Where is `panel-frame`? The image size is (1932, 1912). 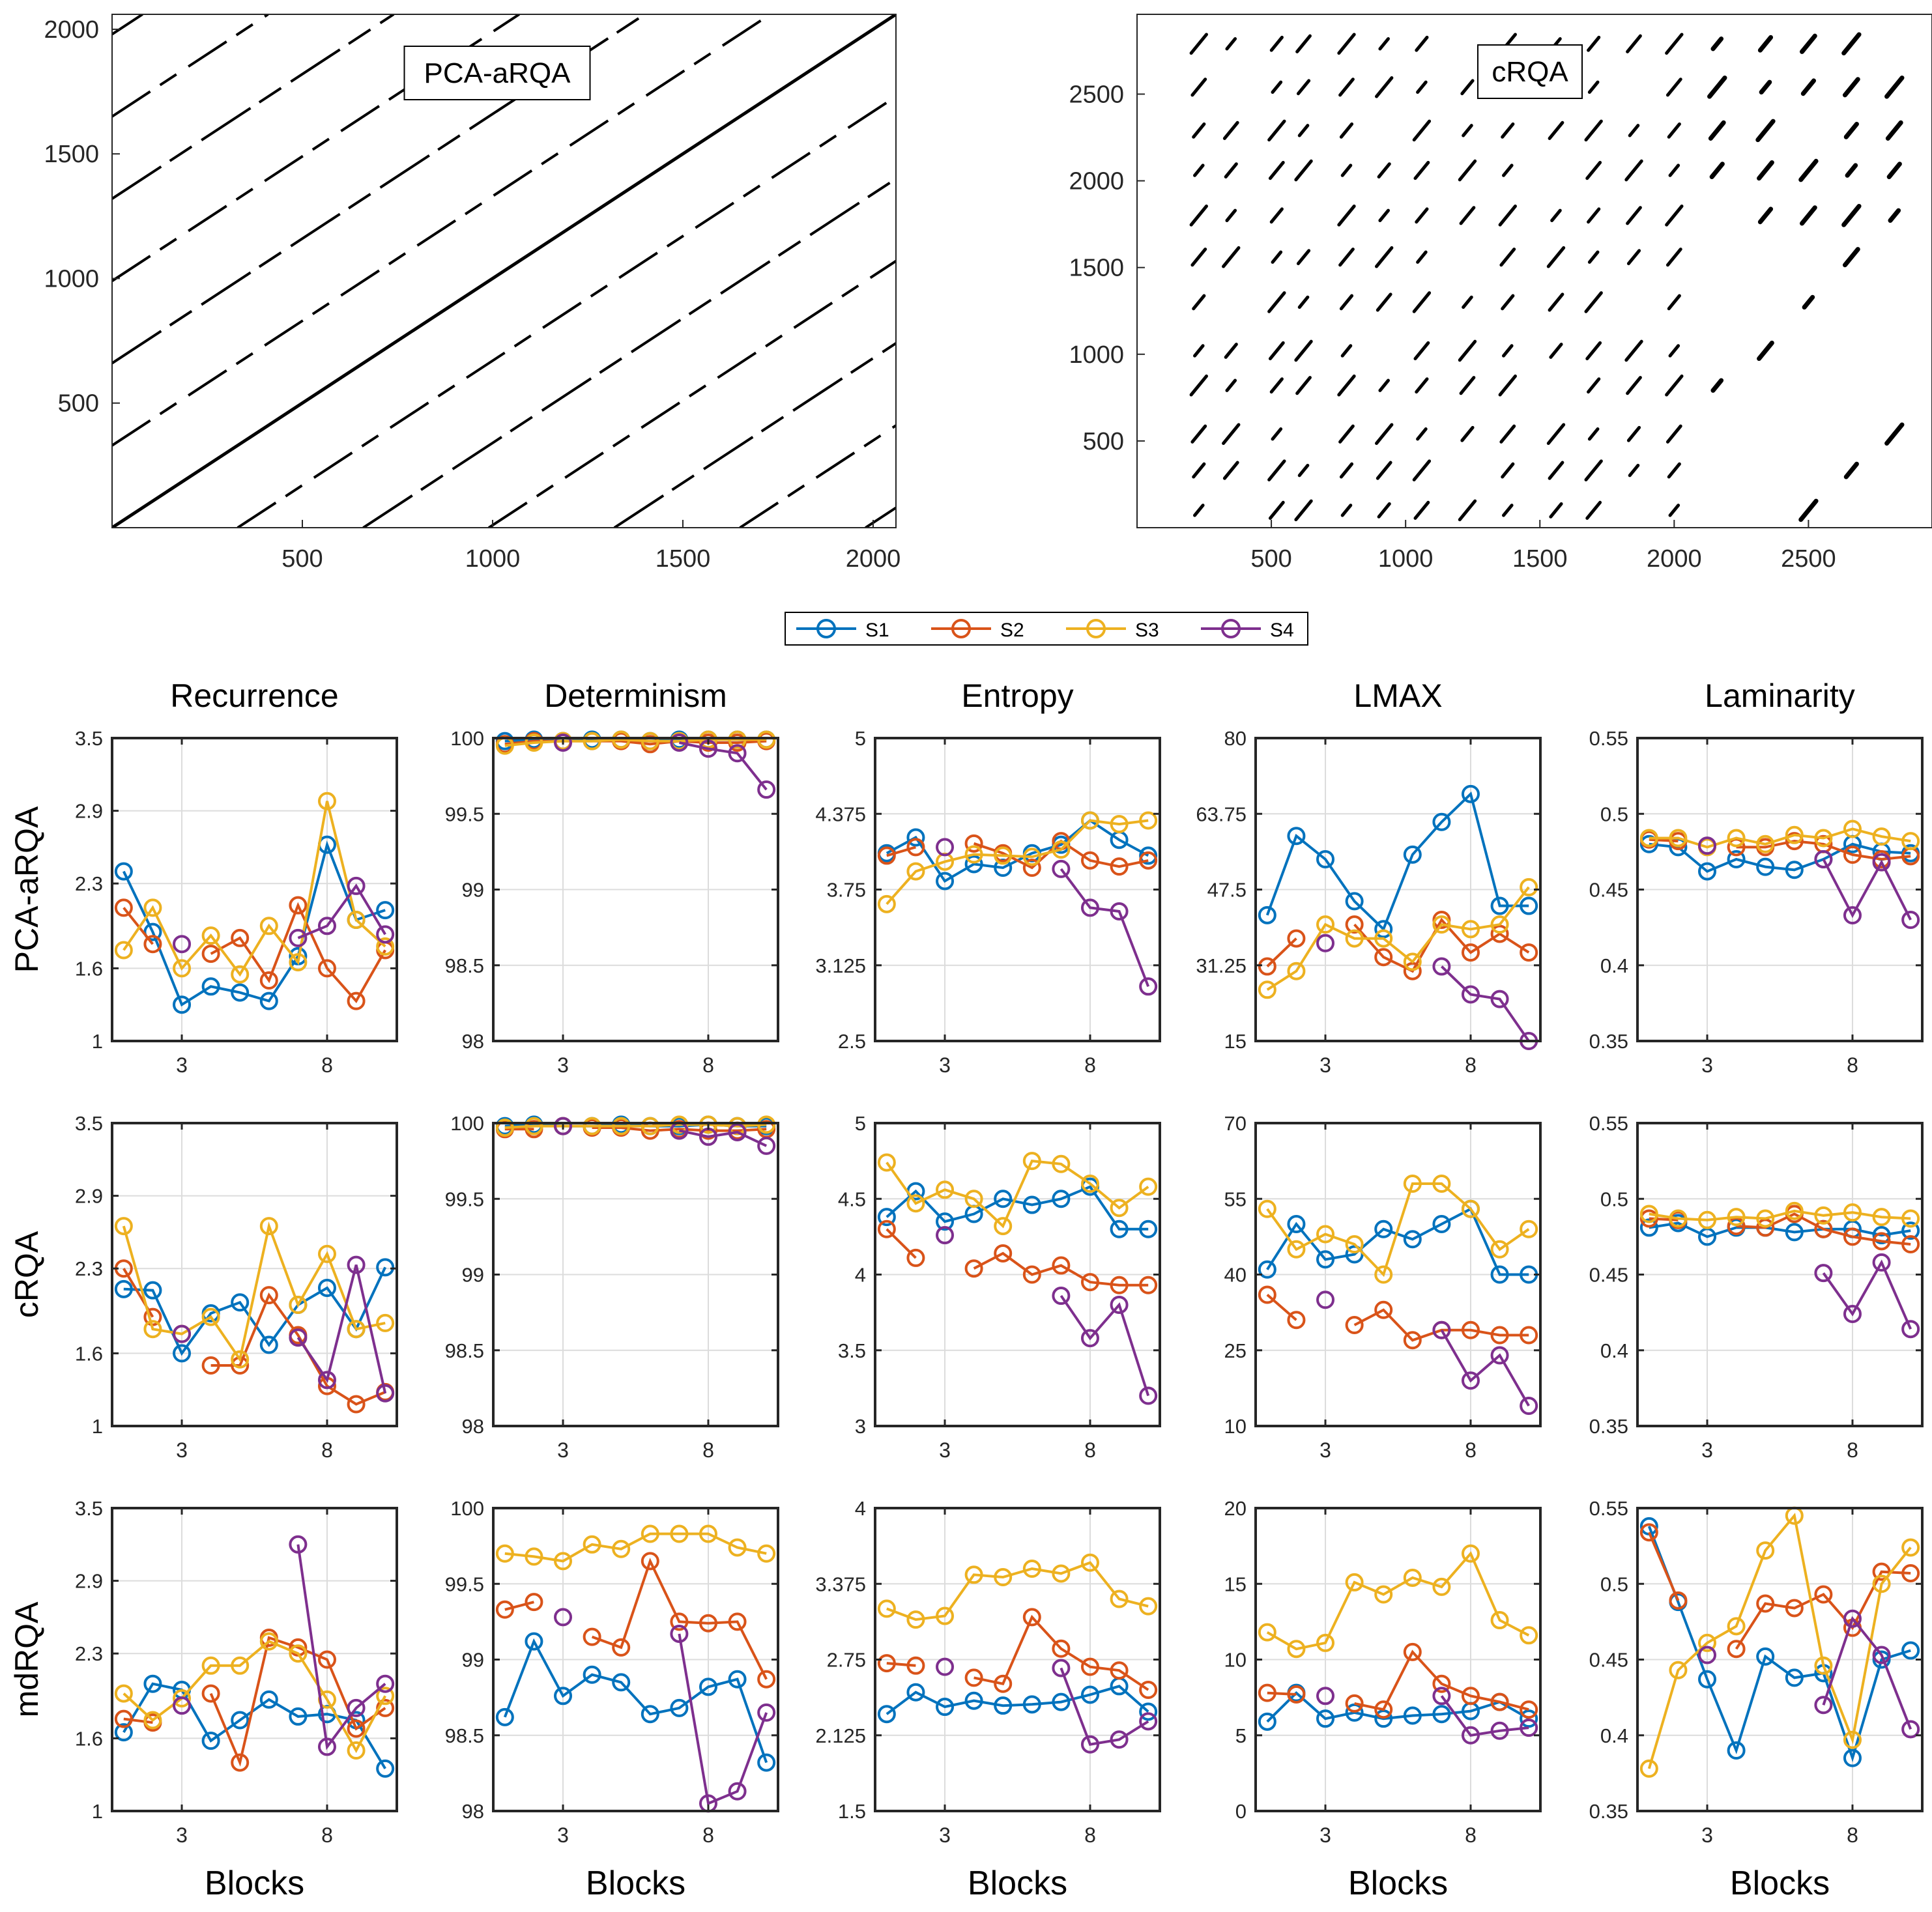
panel-frame is located at coordinates (254, 1274).